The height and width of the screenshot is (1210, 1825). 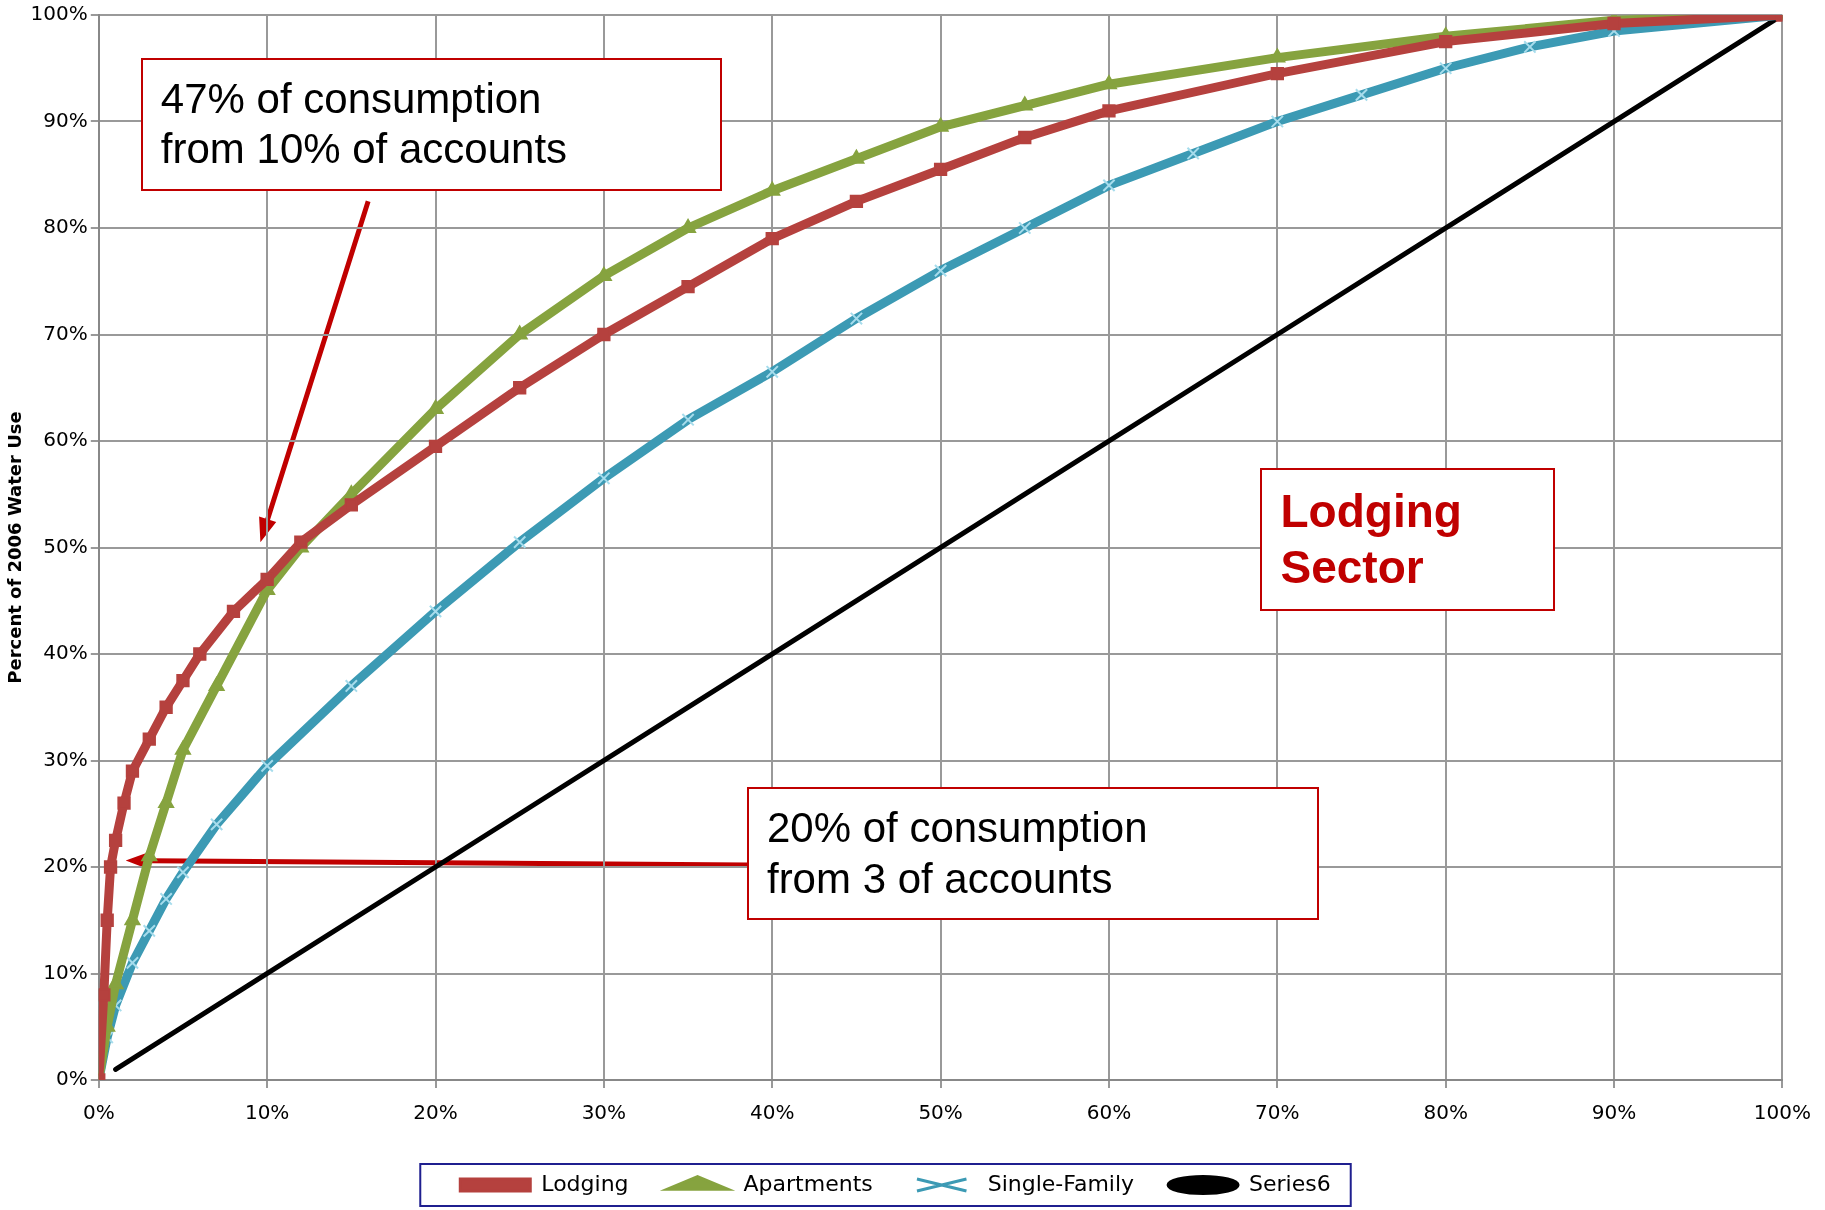 I want to click on legend-label: Single-Family, so click(x=1061, y=1183).